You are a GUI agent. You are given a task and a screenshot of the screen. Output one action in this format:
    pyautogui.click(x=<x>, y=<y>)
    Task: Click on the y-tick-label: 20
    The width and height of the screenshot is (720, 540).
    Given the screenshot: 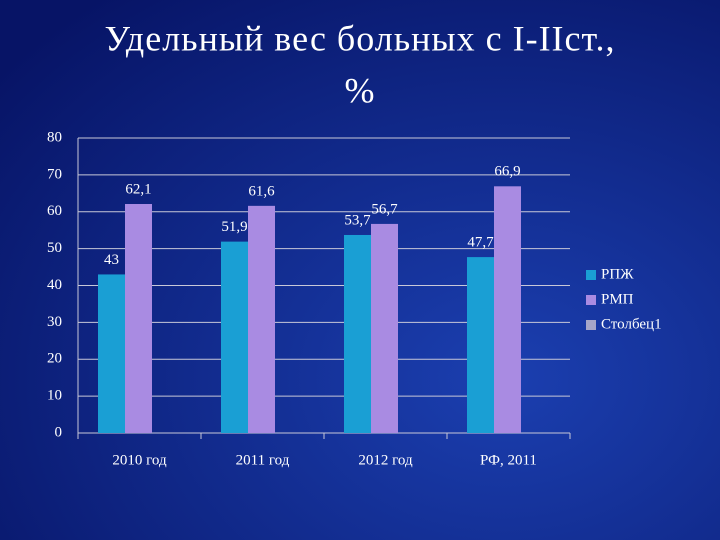 What is the action you would take?
    pyautogui.click(x=54, y=359)
    